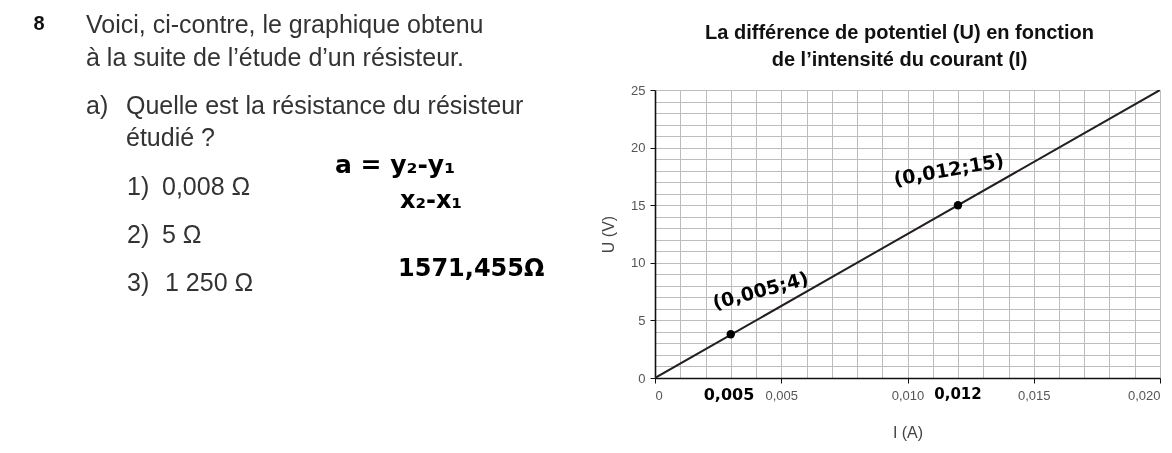 Image resolution: width=1172 pixels, height=453 pixels. I want to click on text: a = y₂-y₁, so click(395, 164).